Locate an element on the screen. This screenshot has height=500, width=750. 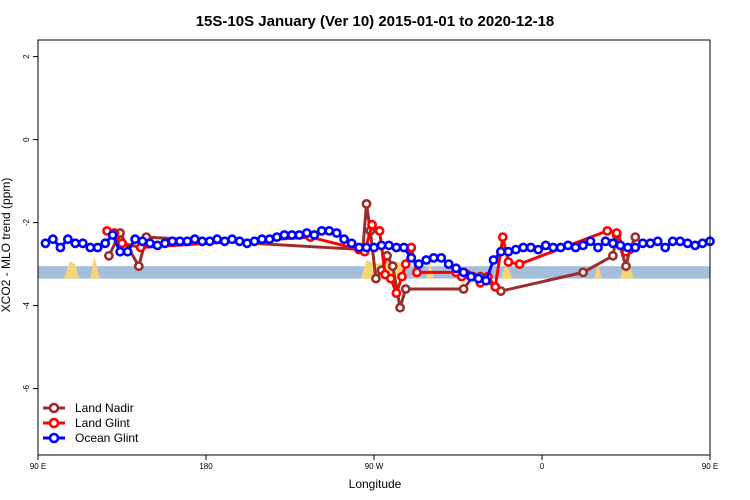
y-axis: 2 0 -2 -4 -6 is located at coordinates (30, 223).